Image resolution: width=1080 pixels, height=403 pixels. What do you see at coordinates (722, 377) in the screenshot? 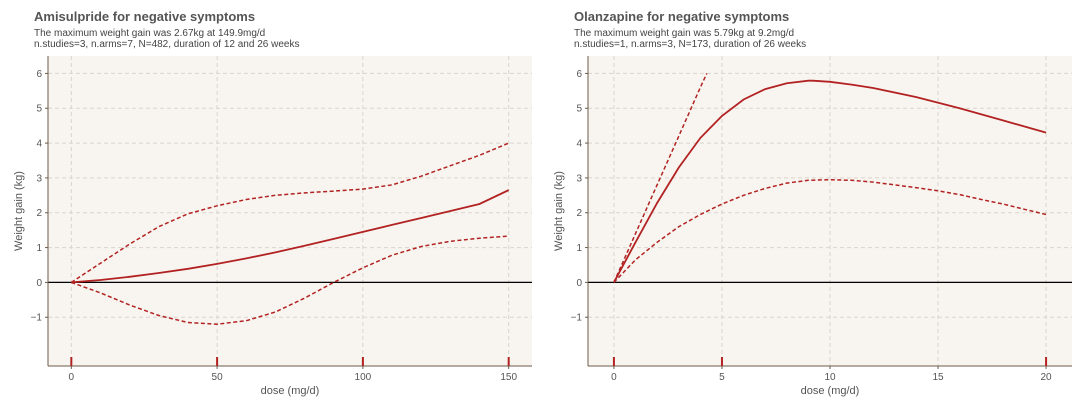
I see `x-tick-label: 5` at bounding box center [722, 377].